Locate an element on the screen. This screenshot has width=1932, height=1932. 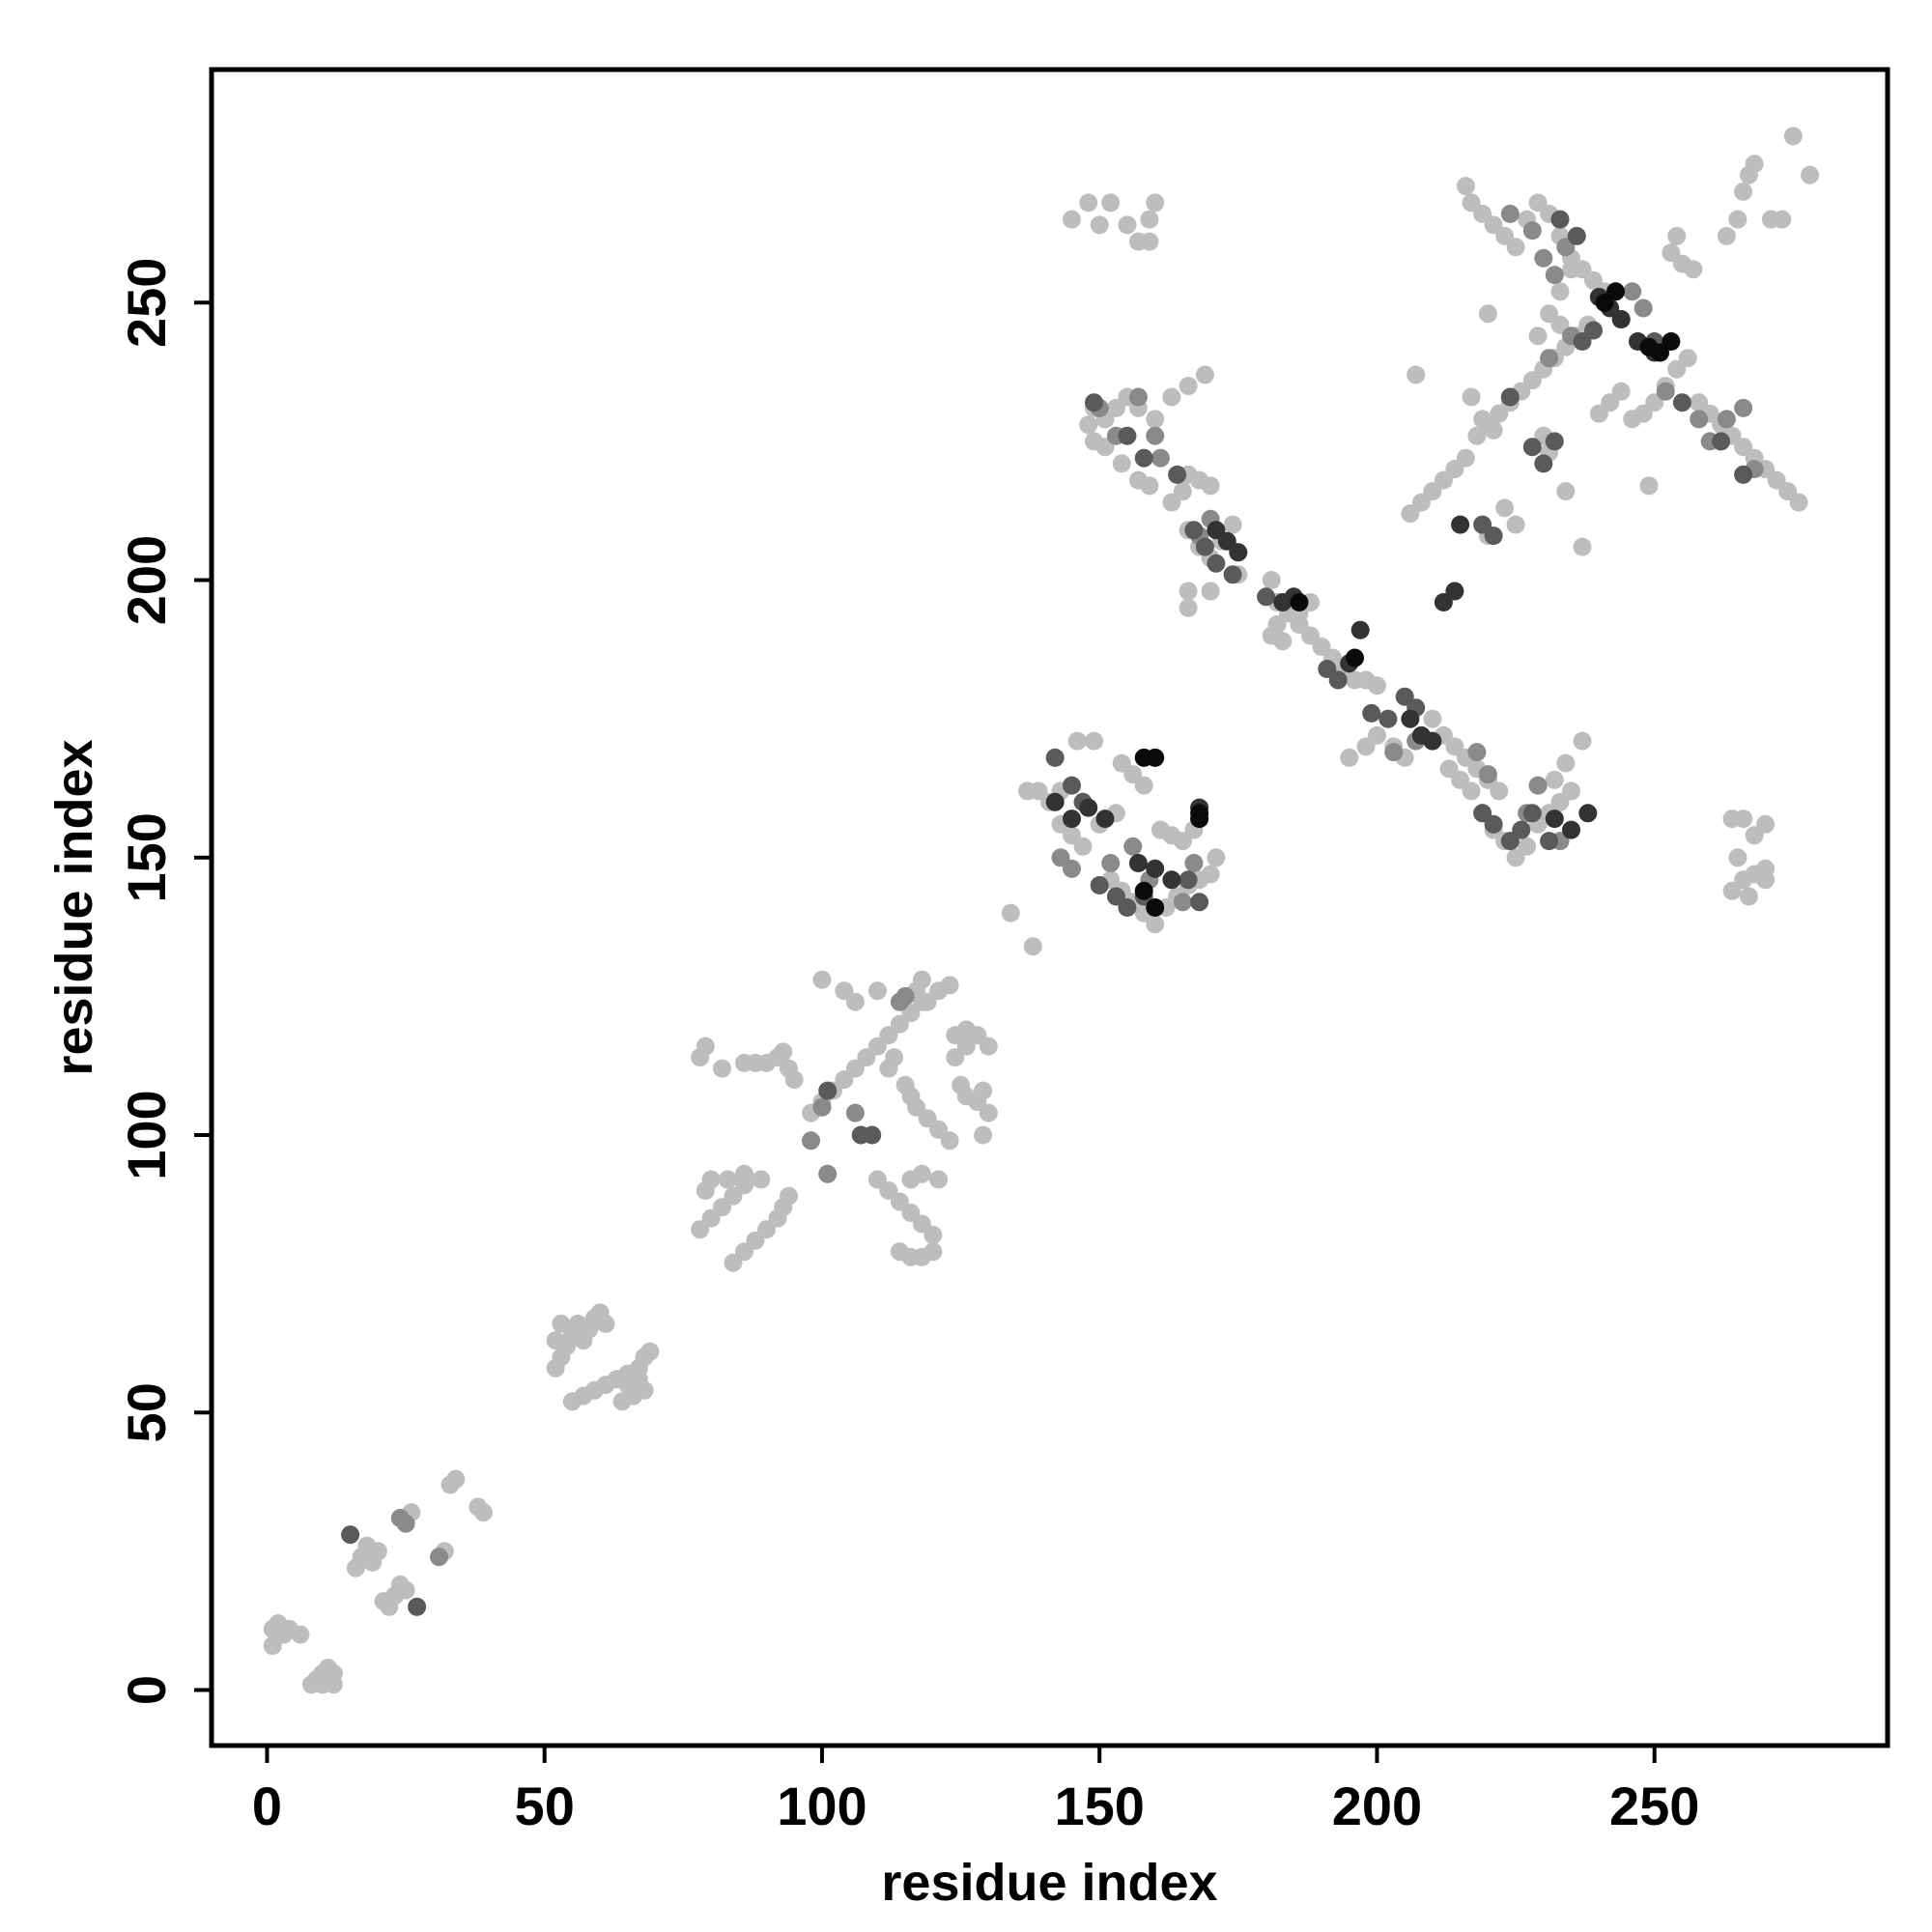
y-tick-label: 200 is located at coordinates (146, 580).